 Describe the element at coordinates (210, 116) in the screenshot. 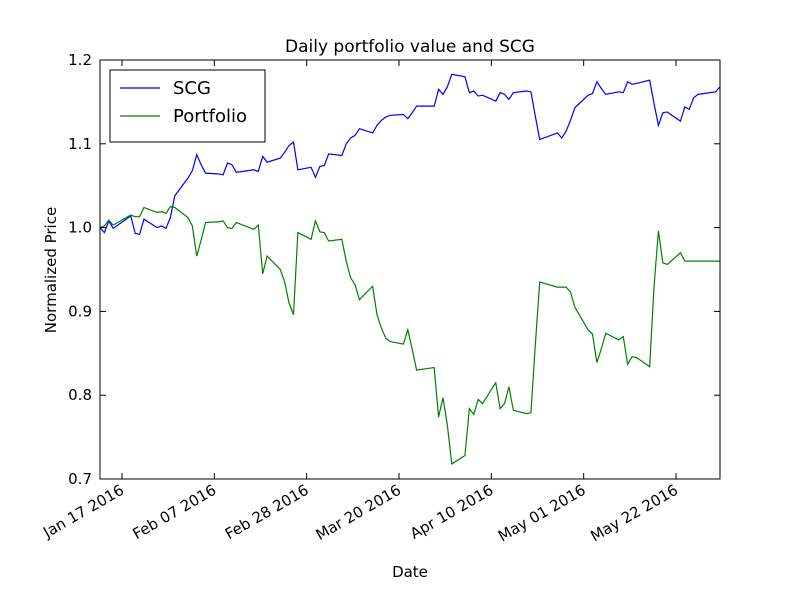

I see `legend-label: Portfolio` at that location.